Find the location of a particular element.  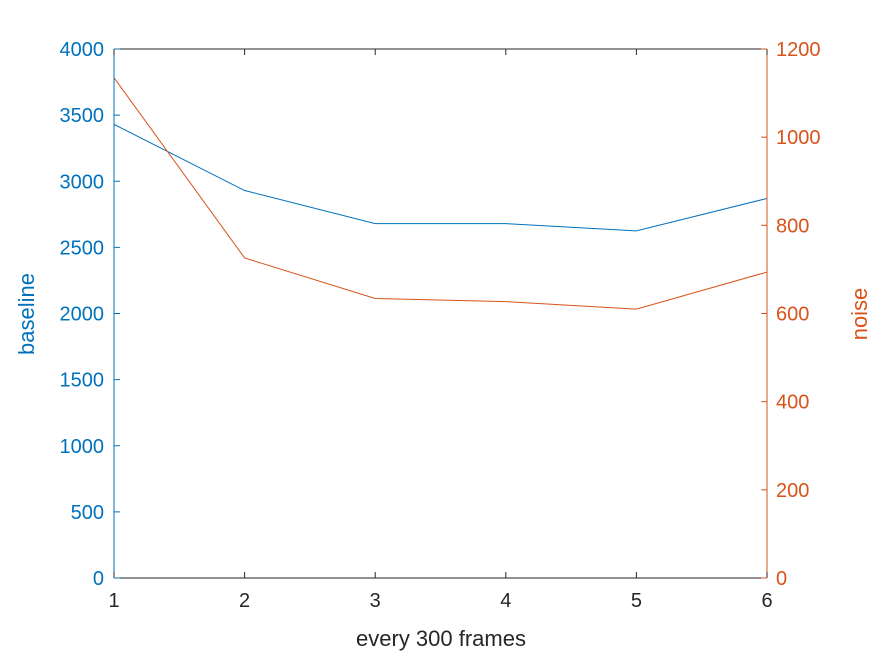

x-tick-label: 3 is located at coordinates (375, 601).